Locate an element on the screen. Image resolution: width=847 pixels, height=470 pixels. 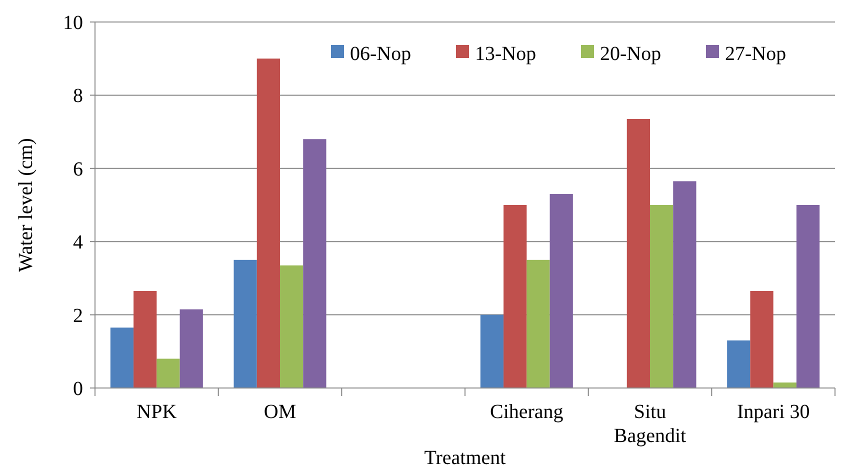
y-tick-label: 0 is located at coordinates (78, 389).